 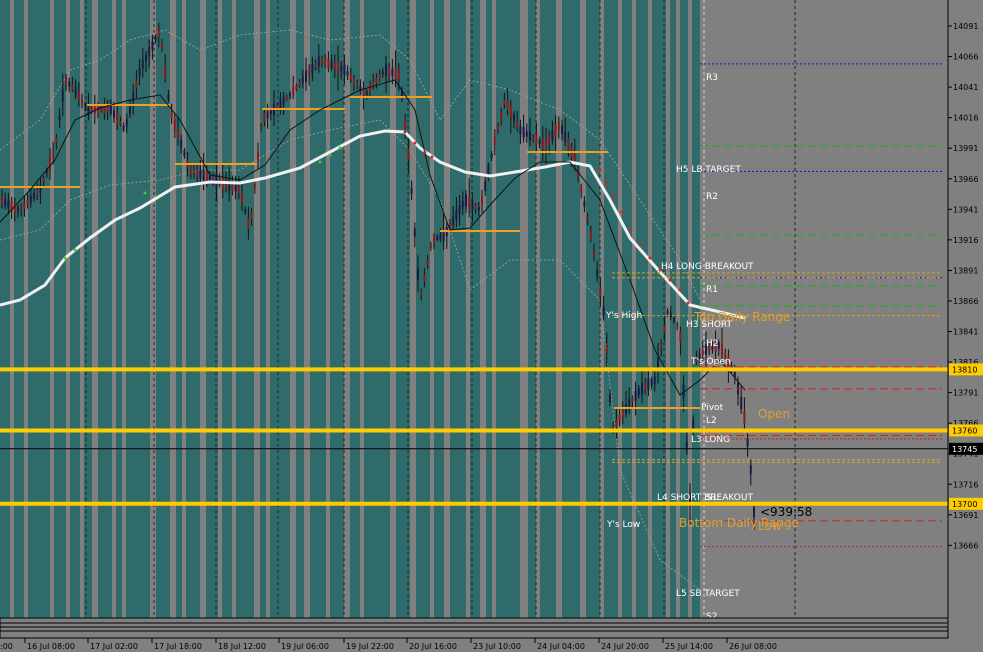 What do you see at coordinates (774, 414) in the screenshot?
I see `label-open: Open` at bounding box center [774, 414].